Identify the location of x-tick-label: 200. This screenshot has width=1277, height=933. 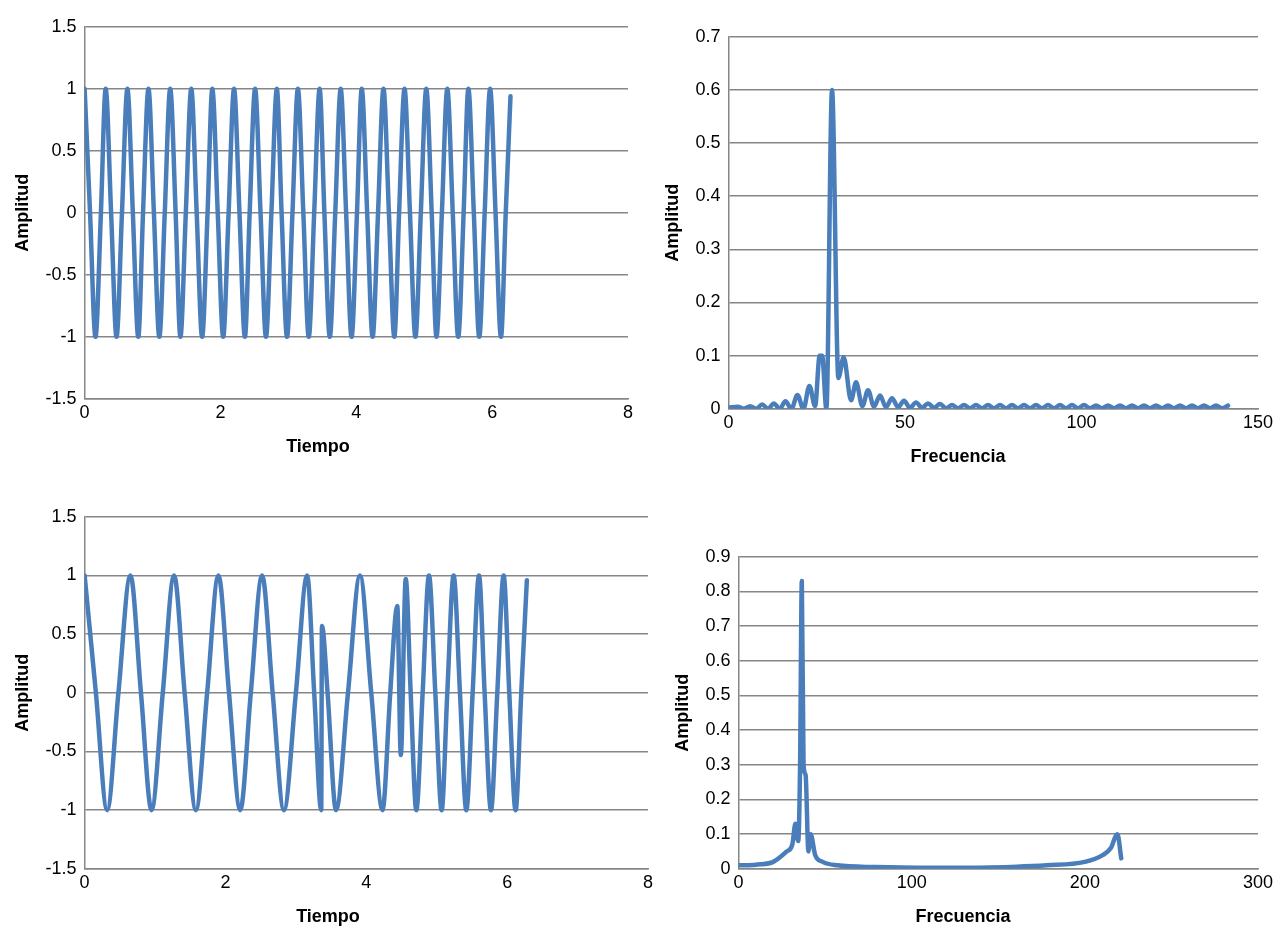
(1084, 881).